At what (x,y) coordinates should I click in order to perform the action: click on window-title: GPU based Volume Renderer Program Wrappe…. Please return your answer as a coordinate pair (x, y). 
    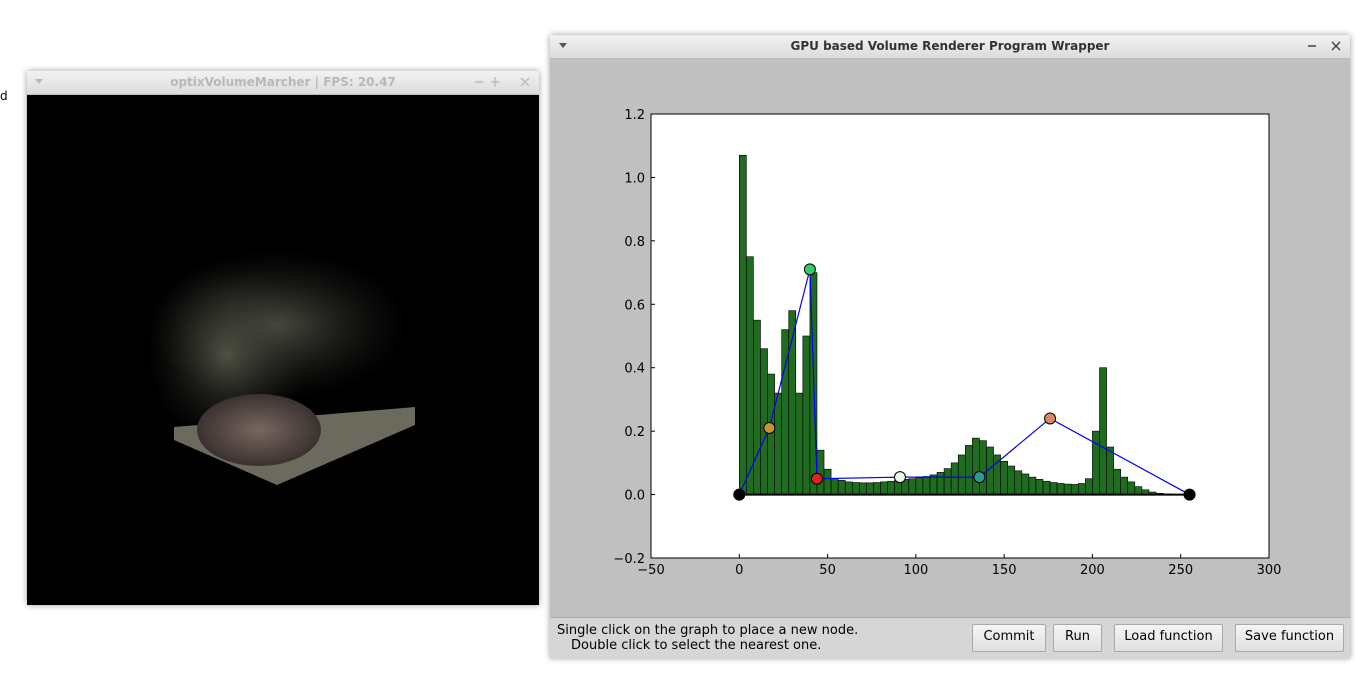
    Looking at the image, I should click on (950, 46).